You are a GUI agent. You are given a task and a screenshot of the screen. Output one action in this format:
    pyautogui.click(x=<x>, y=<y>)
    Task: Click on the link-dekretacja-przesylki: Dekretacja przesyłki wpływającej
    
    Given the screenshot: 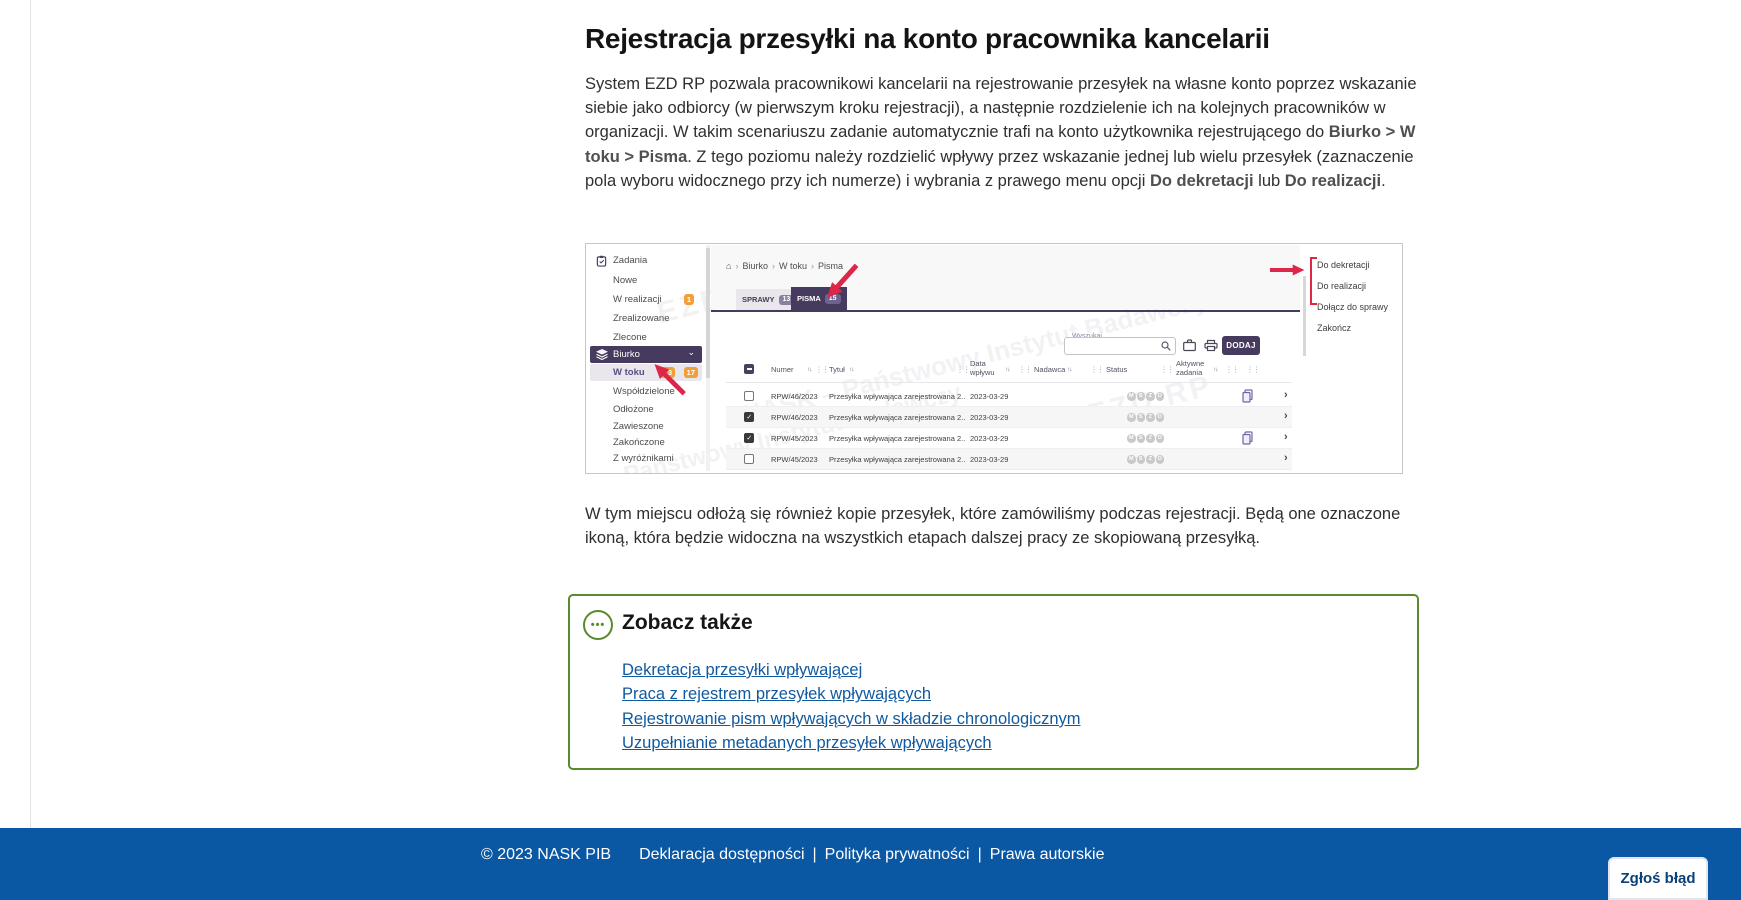 What is the action you would take?
    pyautogui.click(x=742, y=670)
    